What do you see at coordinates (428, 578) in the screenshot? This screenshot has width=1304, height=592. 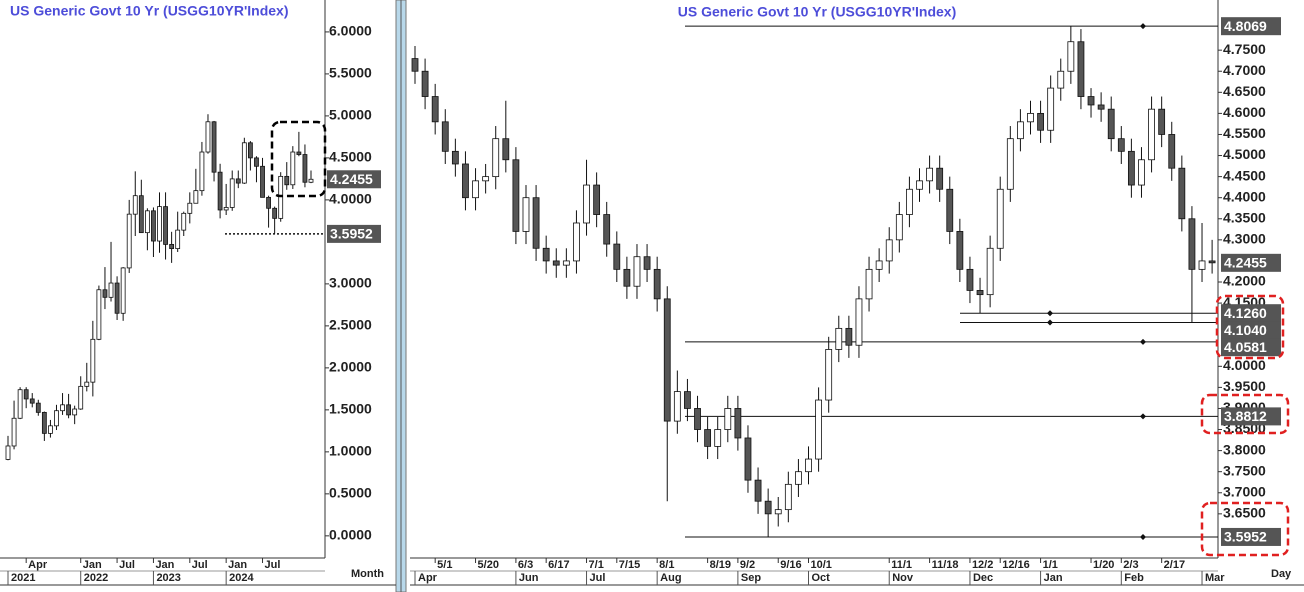 I see `x-tick-label-major: Apr` at bounding box center [428, 578].